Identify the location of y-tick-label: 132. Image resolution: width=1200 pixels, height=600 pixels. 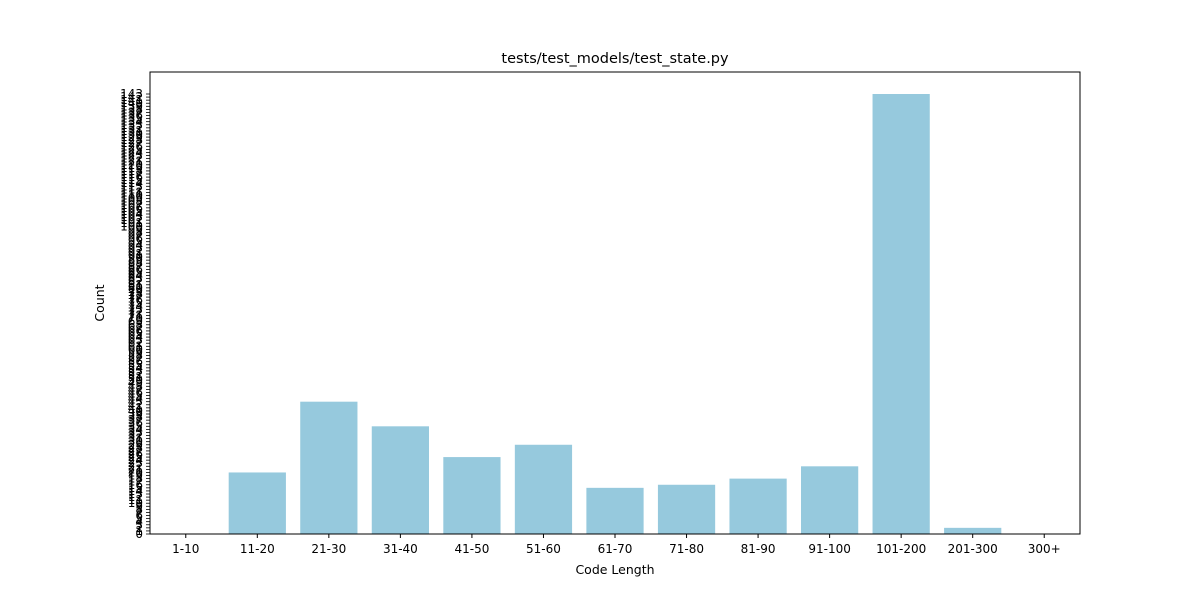
(131, 128).